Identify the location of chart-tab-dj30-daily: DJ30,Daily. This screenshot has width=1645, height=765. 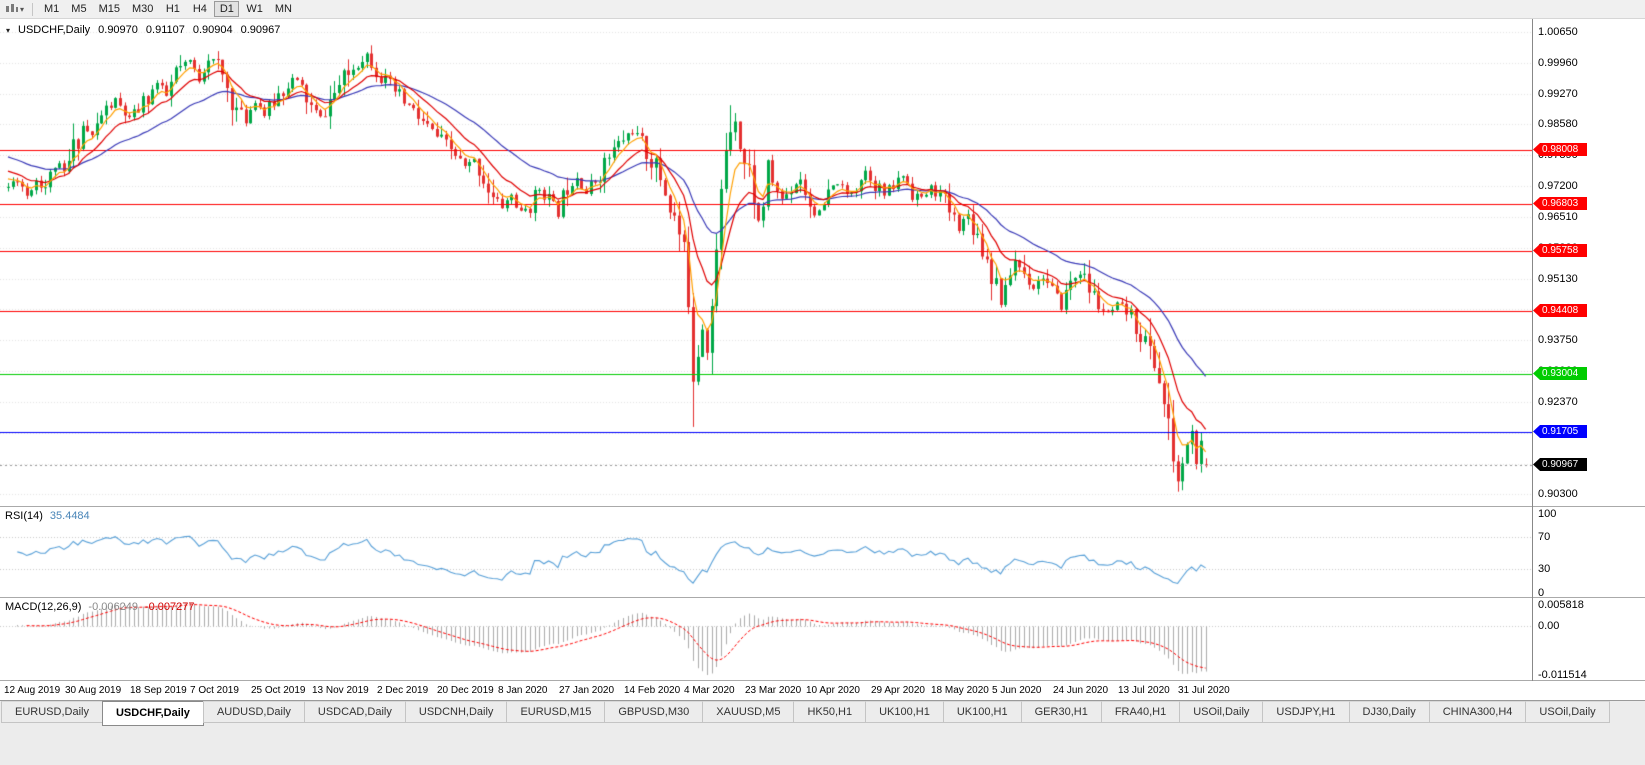
(1389, 712).